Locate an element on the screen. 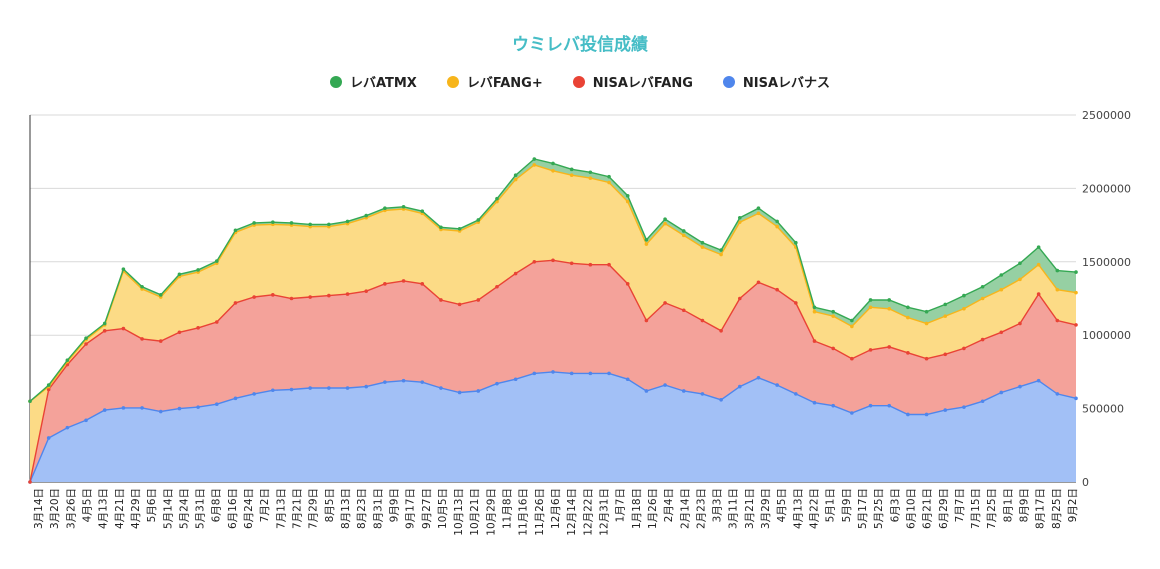 This screenshot has width=1160, height=569. legend-dot-nisa-fang is located at coordinates (578, 81).